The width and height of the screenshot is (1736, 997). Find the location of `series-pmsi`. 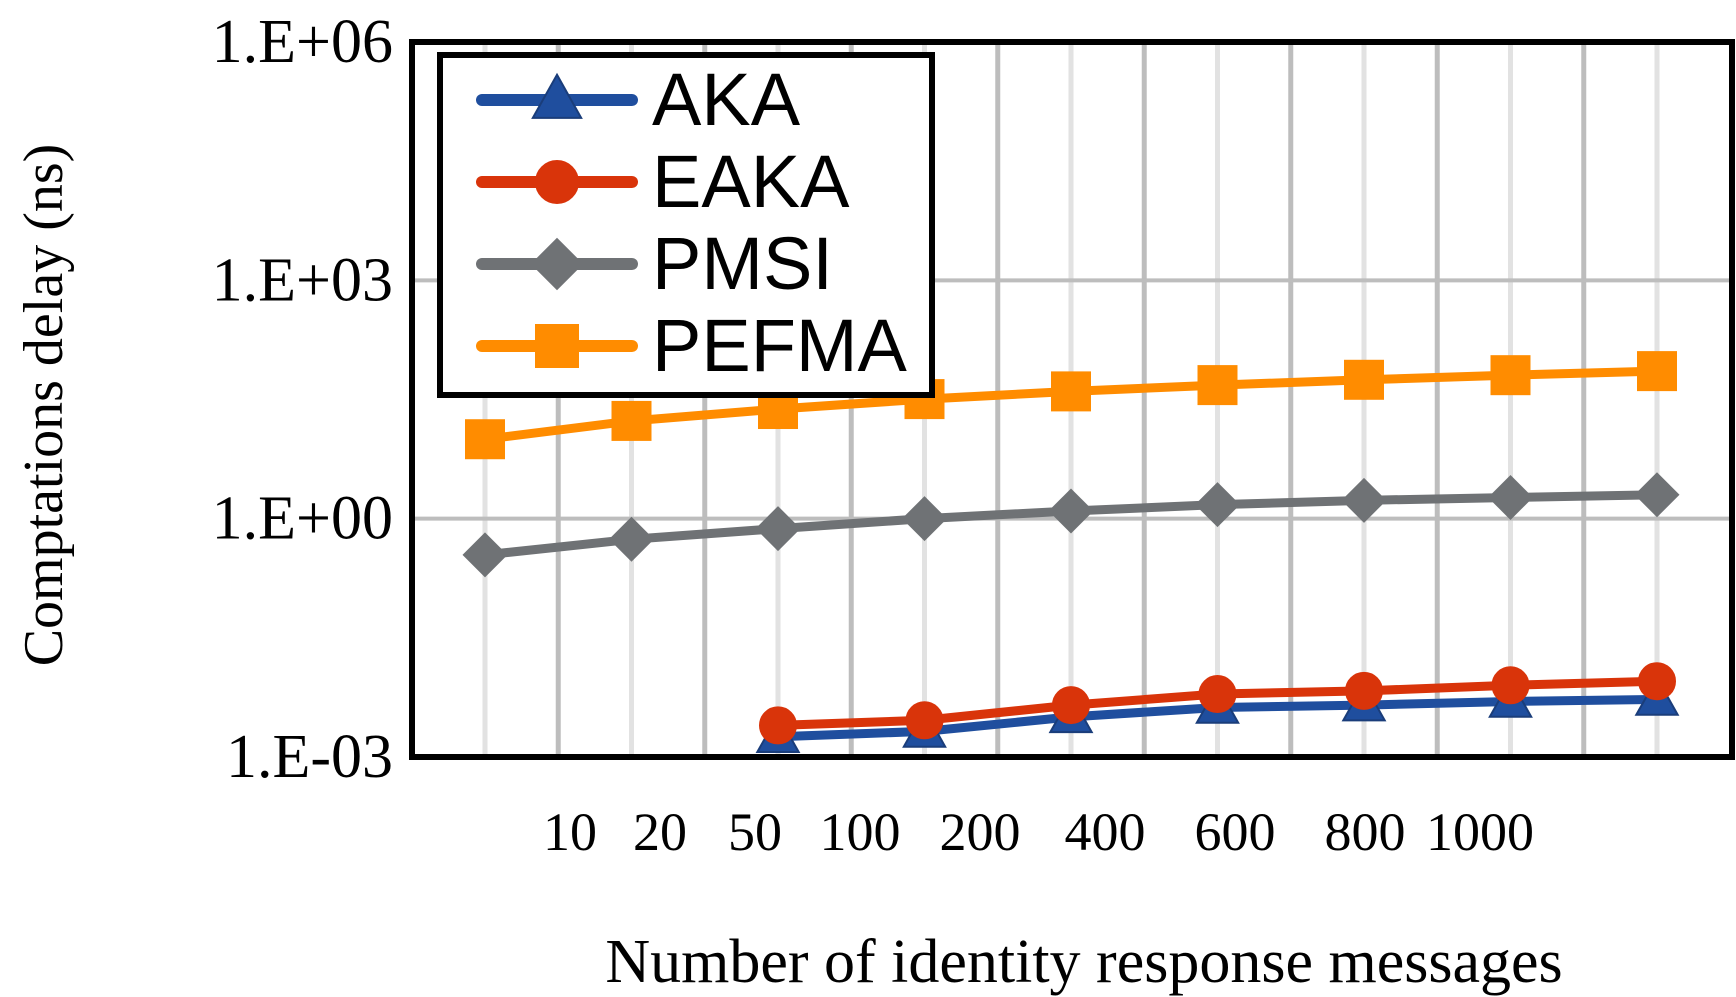

series-pmsi is located at coordinates (1071, 525).